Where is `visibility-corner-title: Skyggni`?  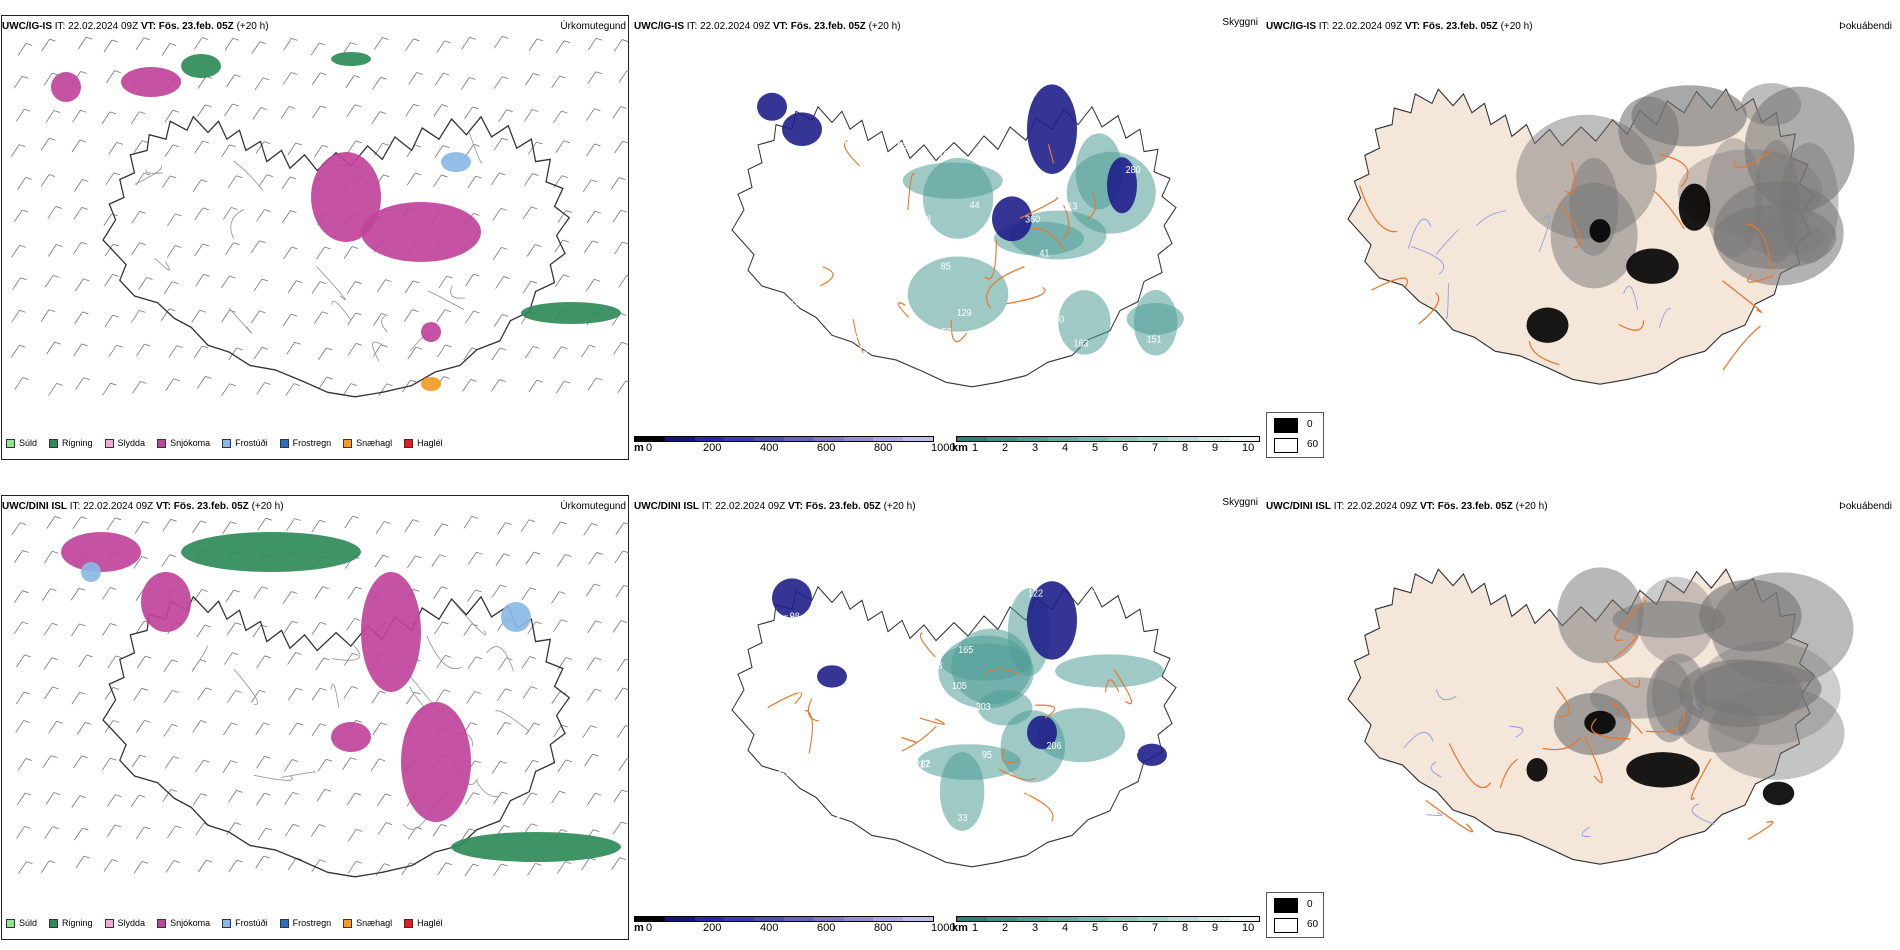 visibility-corner-title: Skyggni is located at coordinates (1240, 22).